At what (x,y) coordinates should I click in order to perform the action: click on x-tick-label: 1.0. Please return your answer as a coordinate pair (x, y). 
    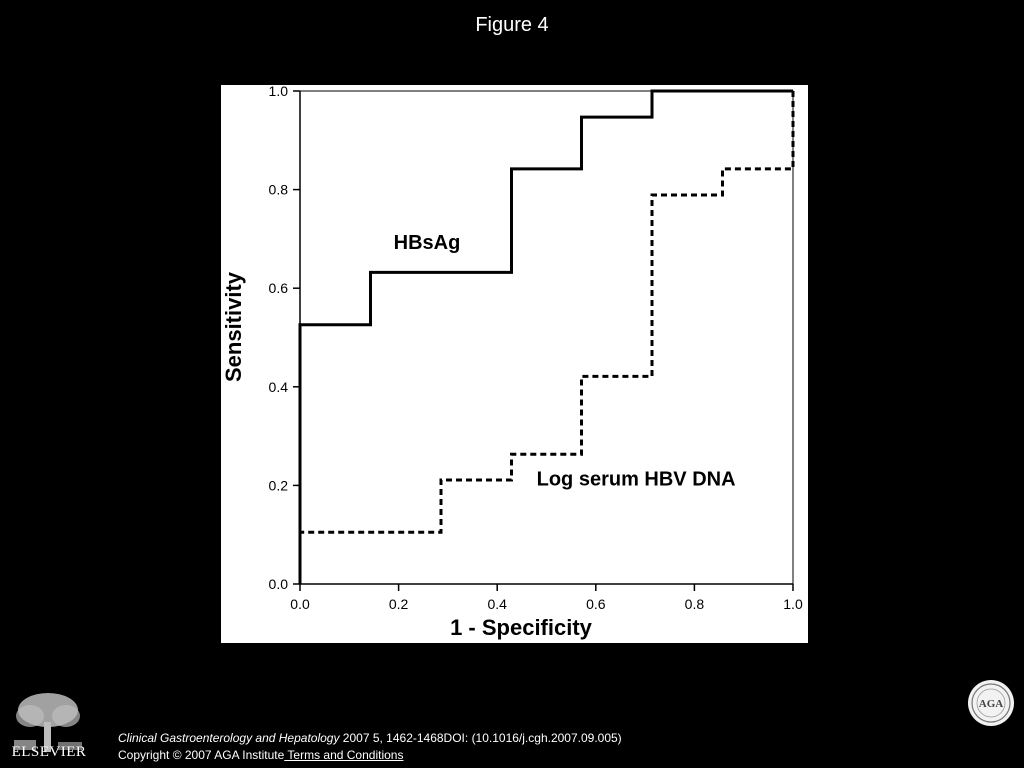
    Looking at the image, I should click on (793, 604).